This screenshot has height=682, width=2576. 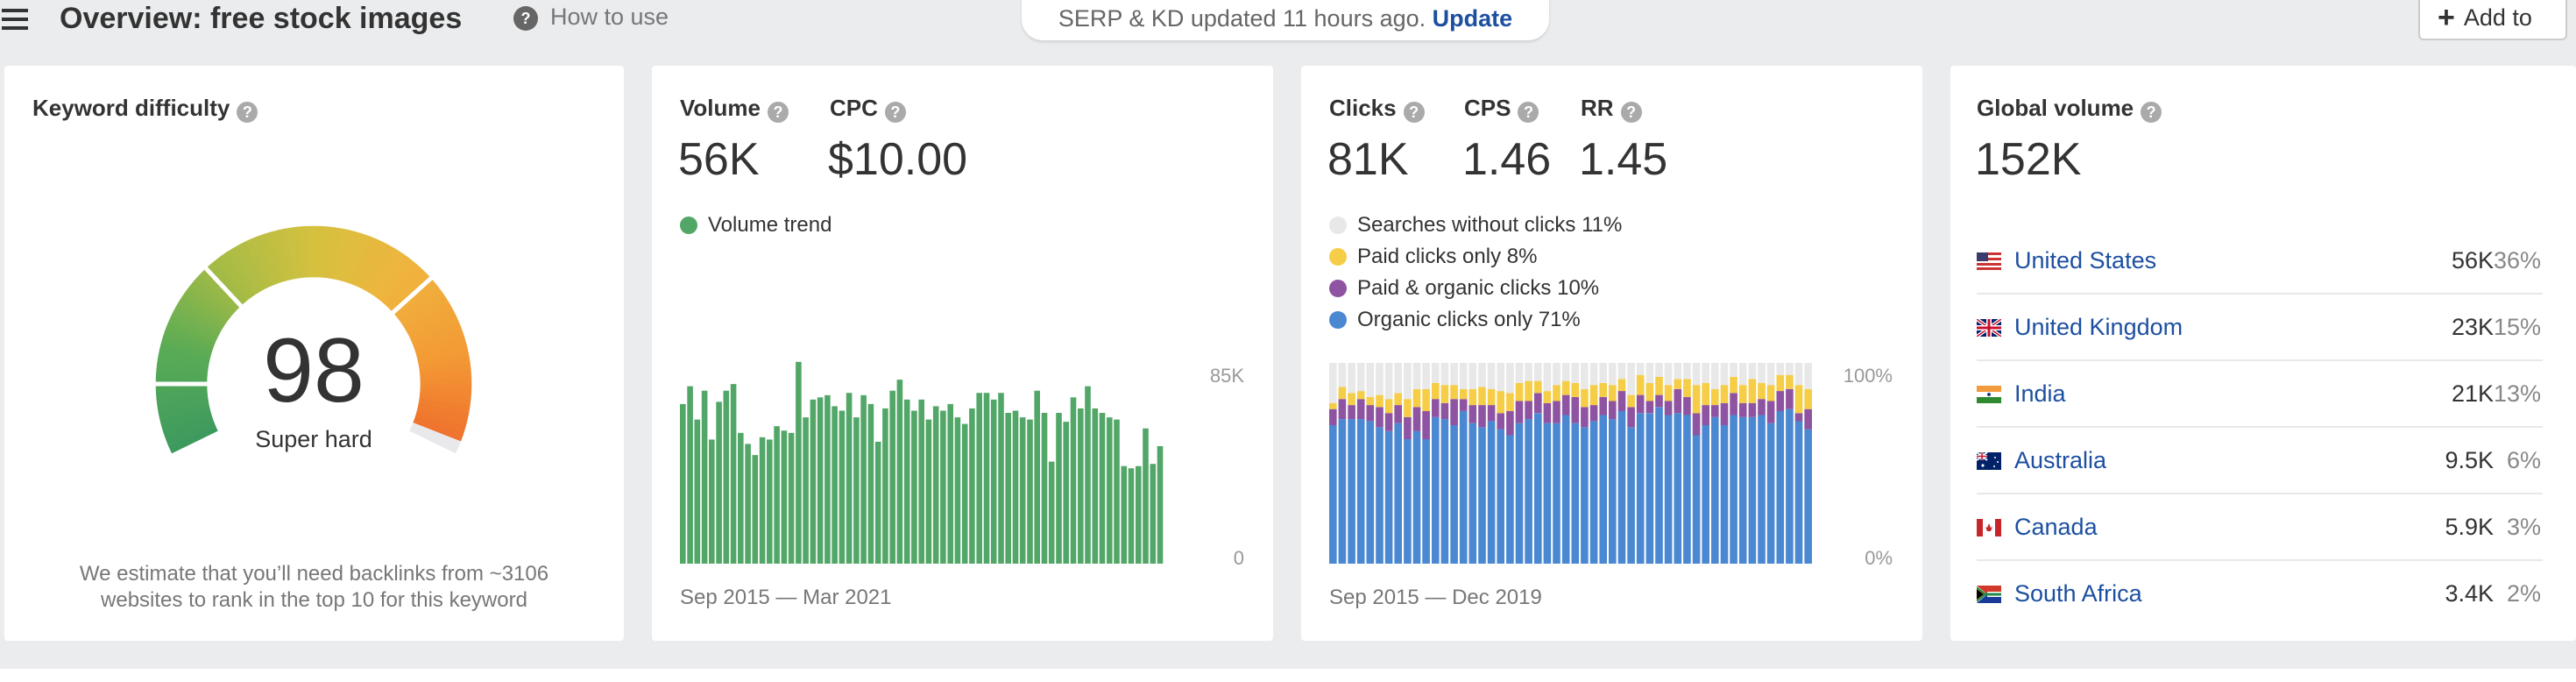 I want to click on country-row: India 21K 13%, so click(x=2260, y=394).